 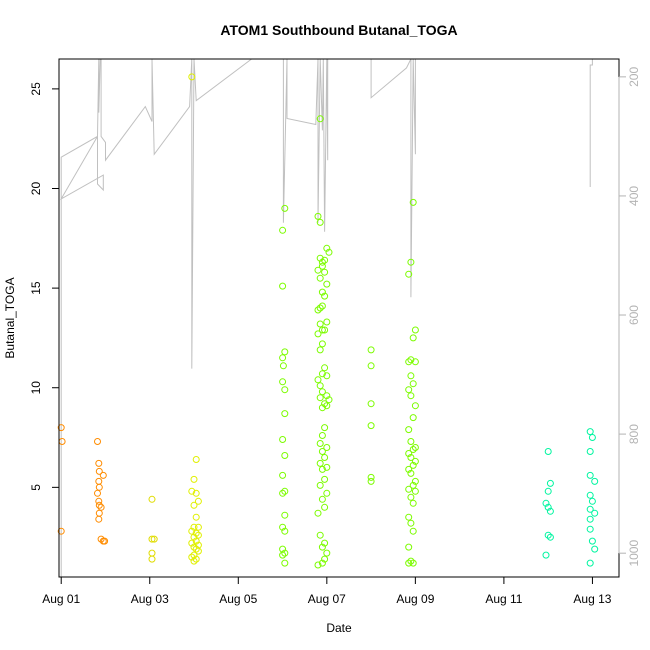 What do you see at coordinates (634, 196) in the screenshot?
I see `secondary-tick-label: 400` at bounding box center [634, 196].